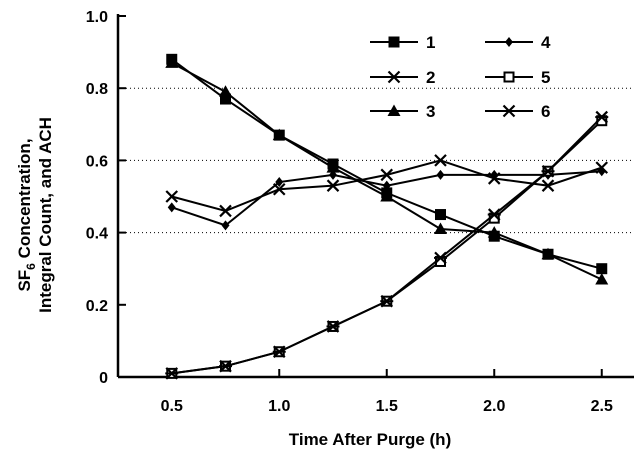 The image size is (634, 455). Describe the element at coordinates (103, 378) in the screenshot. I see `y-tick-label: 0` at that location.